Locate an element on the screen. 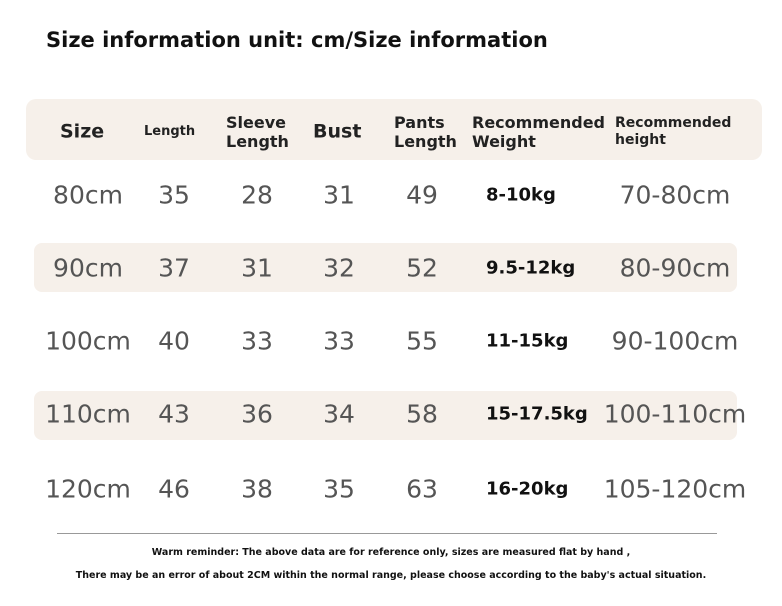 The width and height of the screenshot is (782, 606). column-header: Sleeve Length is located at coordinates (257, 131).